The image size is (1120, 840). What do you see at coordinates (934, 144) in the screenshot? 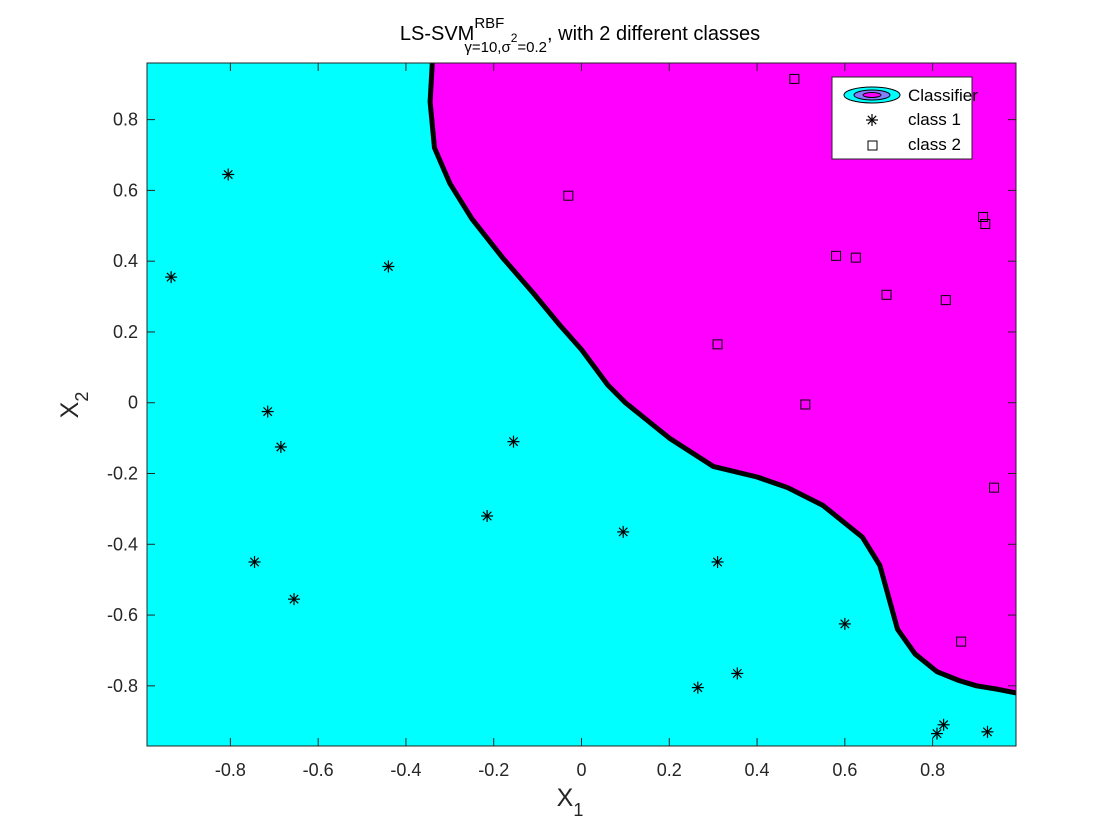
I see `legend-label-class2: class 2` at bounding box center [934, 144].